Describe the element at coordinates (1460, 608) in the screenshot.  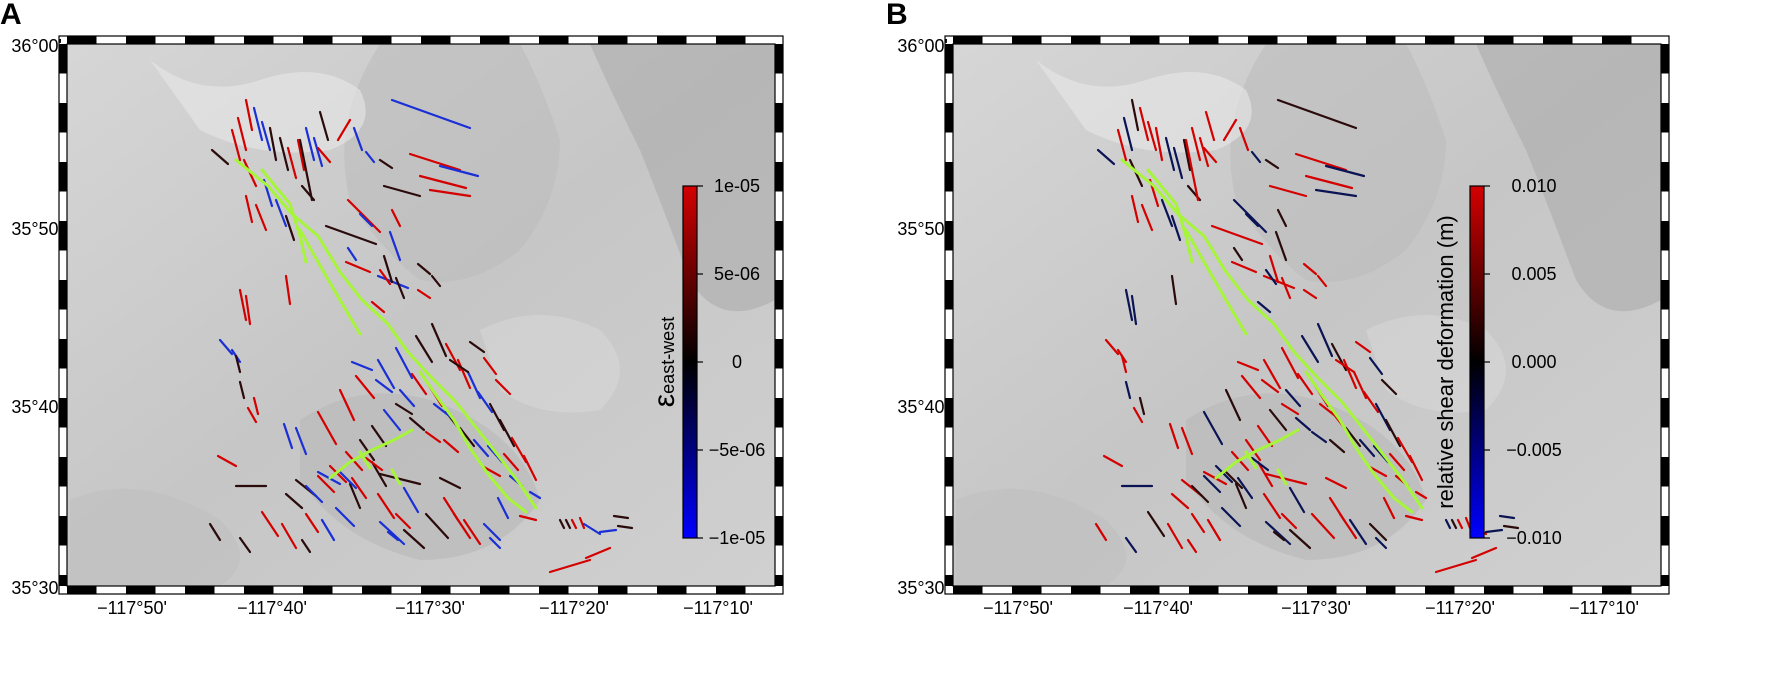
I see `lon-tick-label: −117°20'` at that location.